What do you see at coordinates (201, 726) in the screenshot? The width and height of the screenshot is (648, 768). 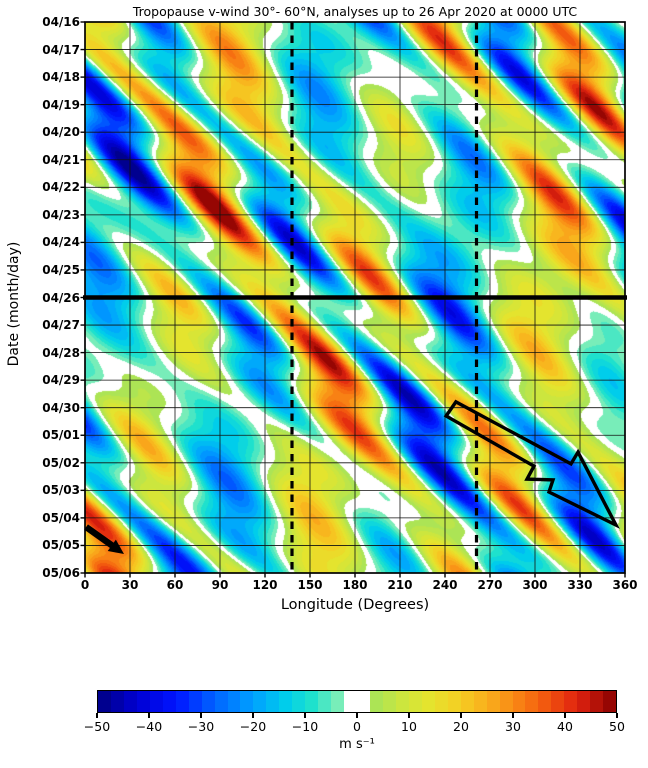 I see `colorbar-tick-label: −30` at bounding box center [201, 726].